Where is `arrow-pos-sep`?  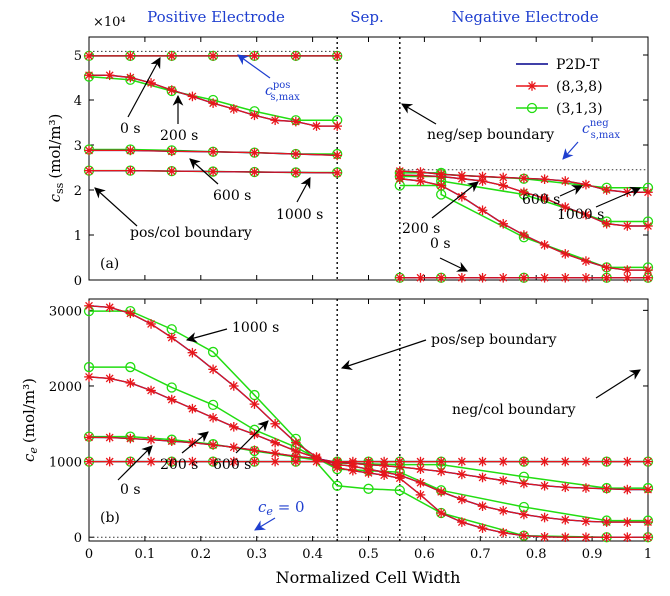 arrow-pos-sep is located at coordinates (383, 355).